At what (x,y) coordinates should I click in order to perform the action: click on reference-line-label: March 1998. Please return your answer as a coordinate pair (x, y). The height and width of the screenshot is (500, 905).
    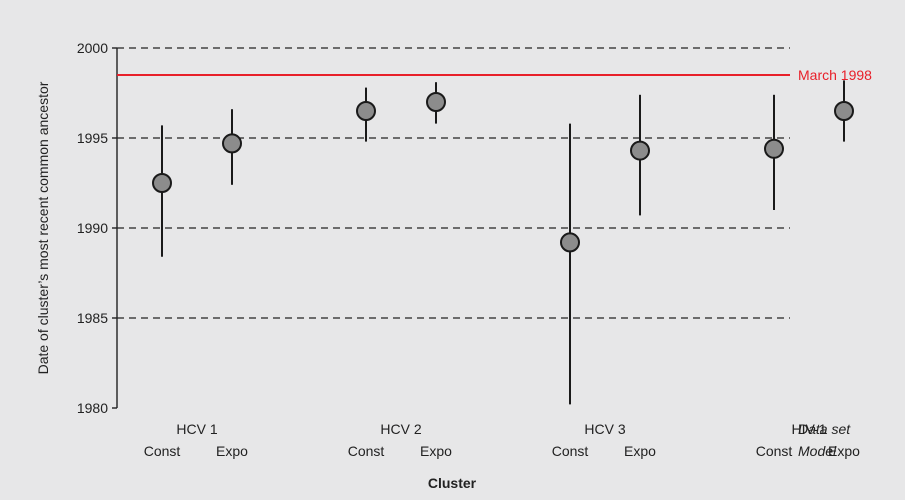
    Looking at the image, I should click on (835, 75).